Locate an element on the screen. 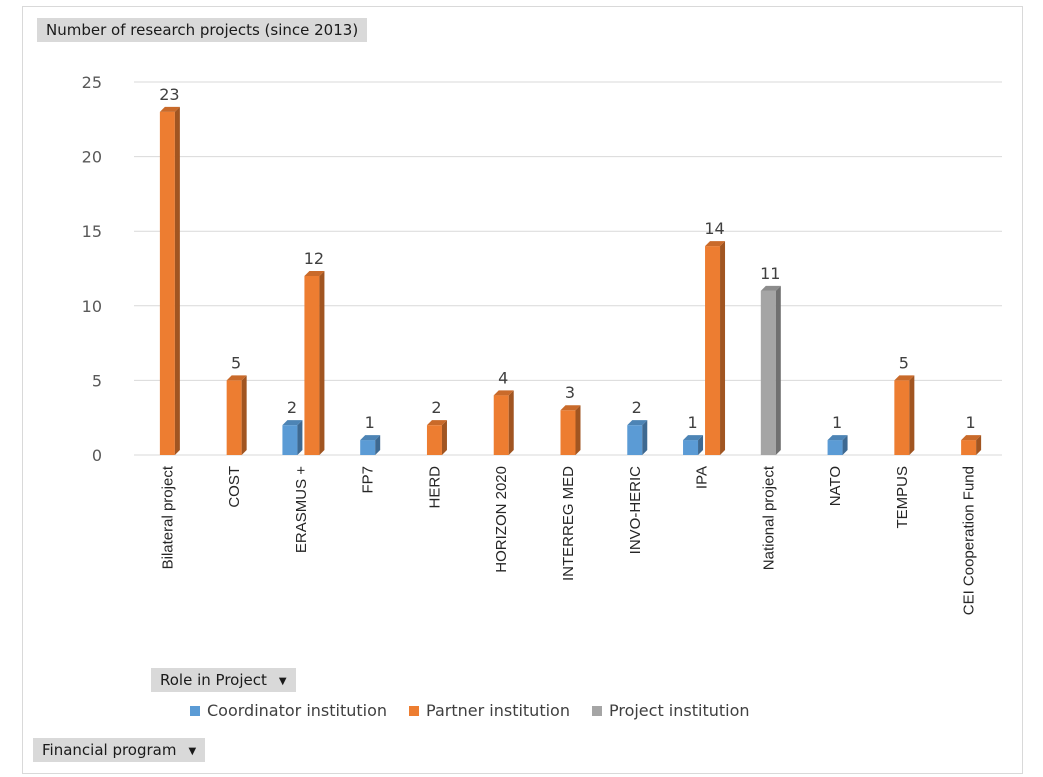 This screenshot has width=1043, height=777. legend-item-partner: Partner institution is located at coordinates (489, 710).